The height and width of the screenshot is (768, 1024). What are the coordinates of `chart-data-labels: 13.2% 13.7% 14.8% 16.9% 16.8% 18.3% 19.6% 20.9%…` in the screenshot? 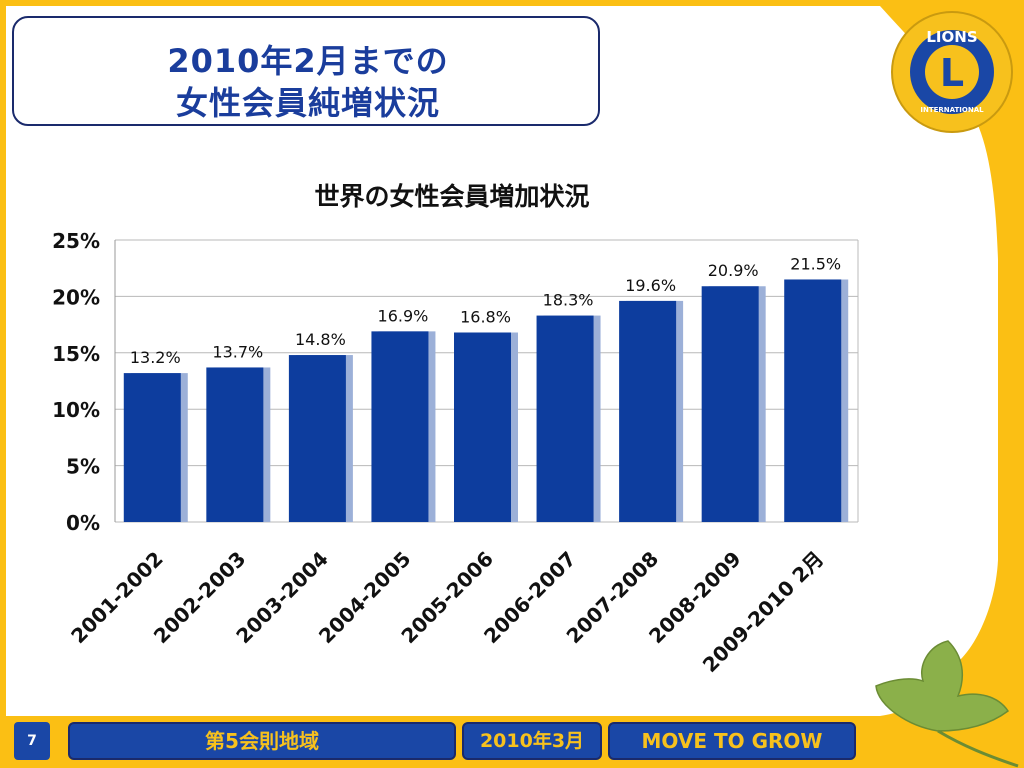 It's located at (485, 310).